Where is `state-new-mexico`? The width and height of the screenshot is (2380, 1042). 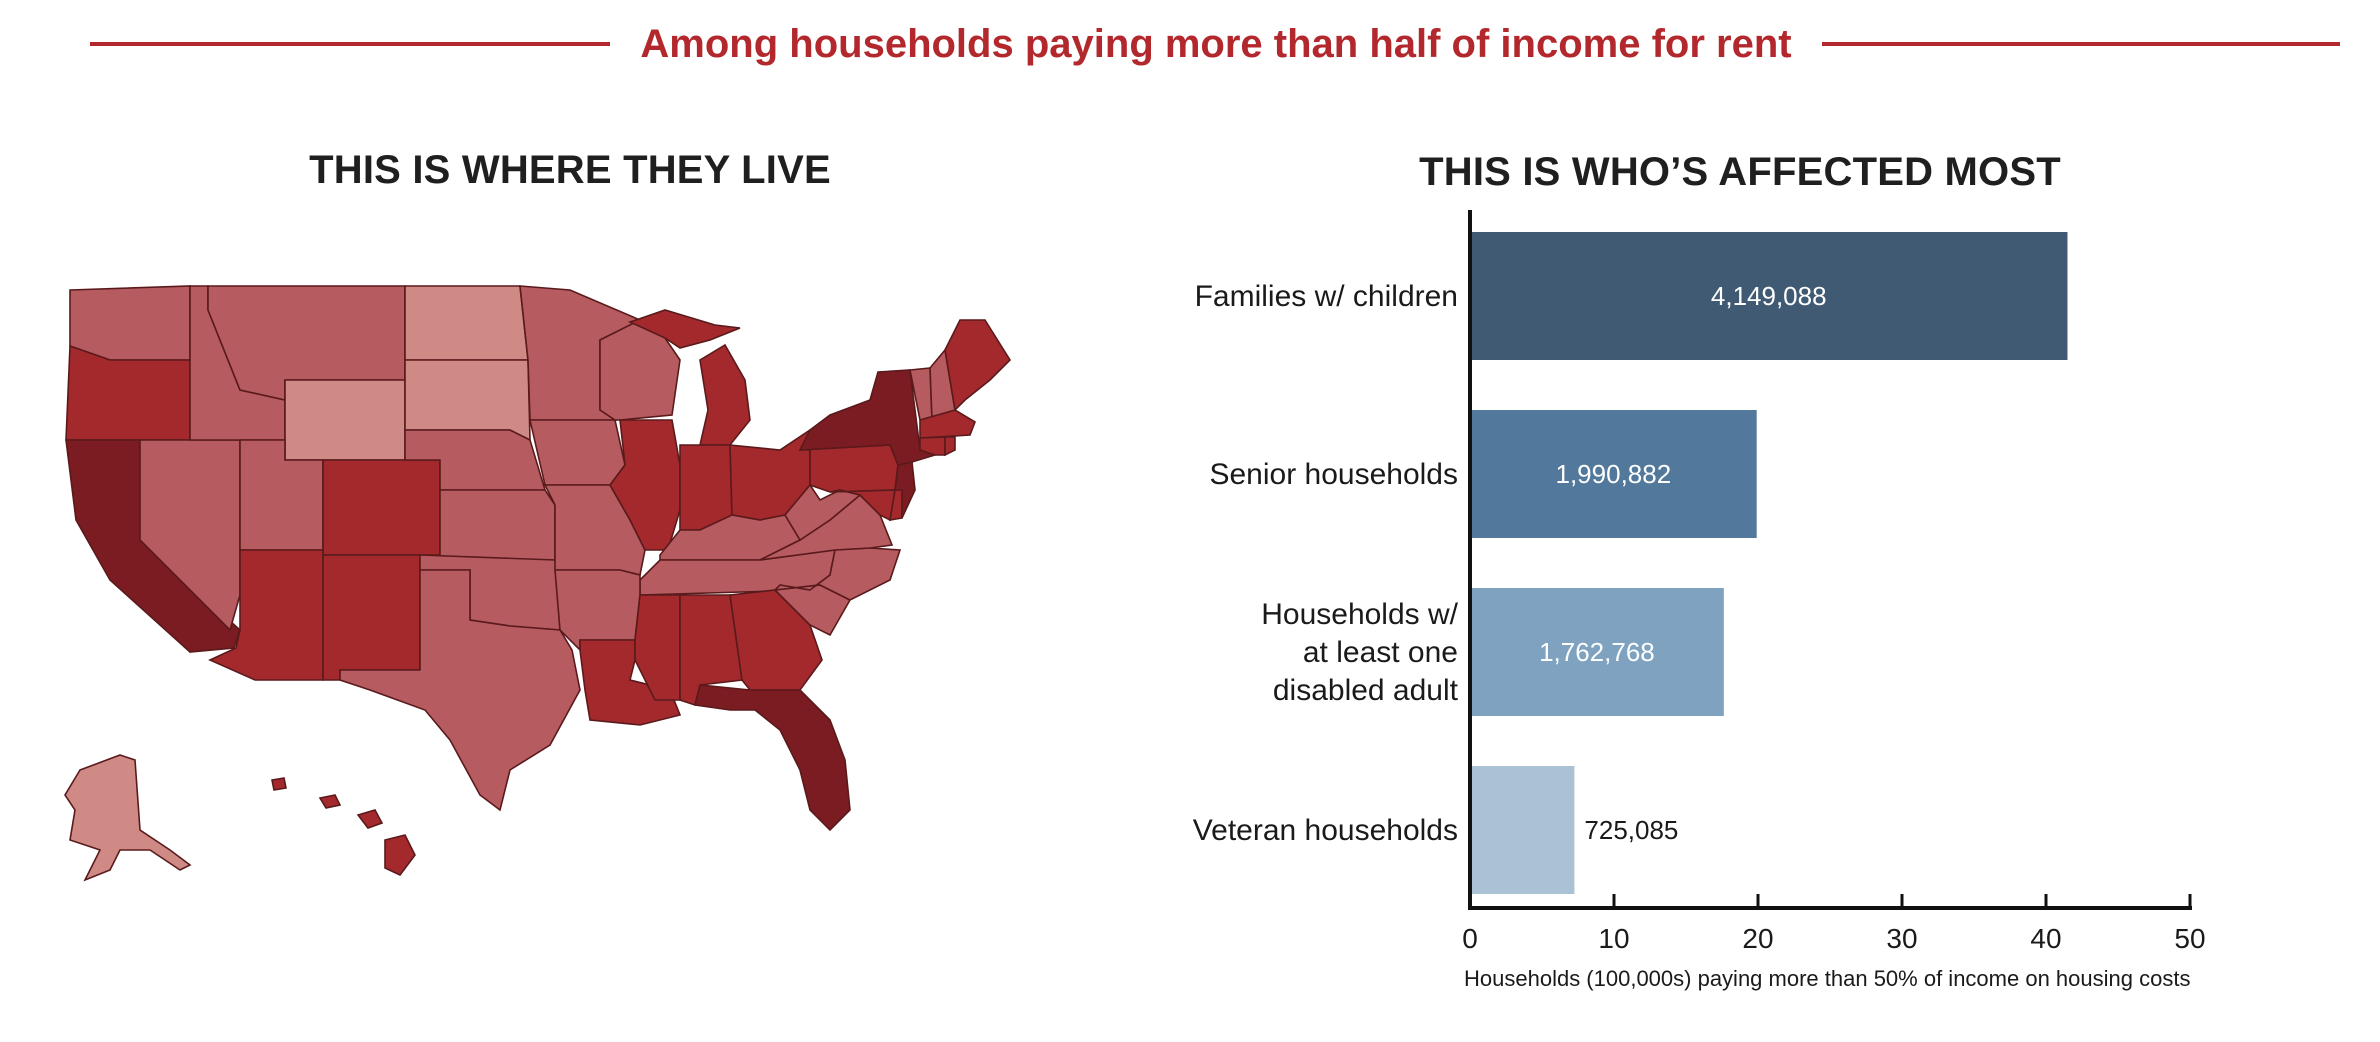 state-new-mexico is located at coordinates (371, 617).